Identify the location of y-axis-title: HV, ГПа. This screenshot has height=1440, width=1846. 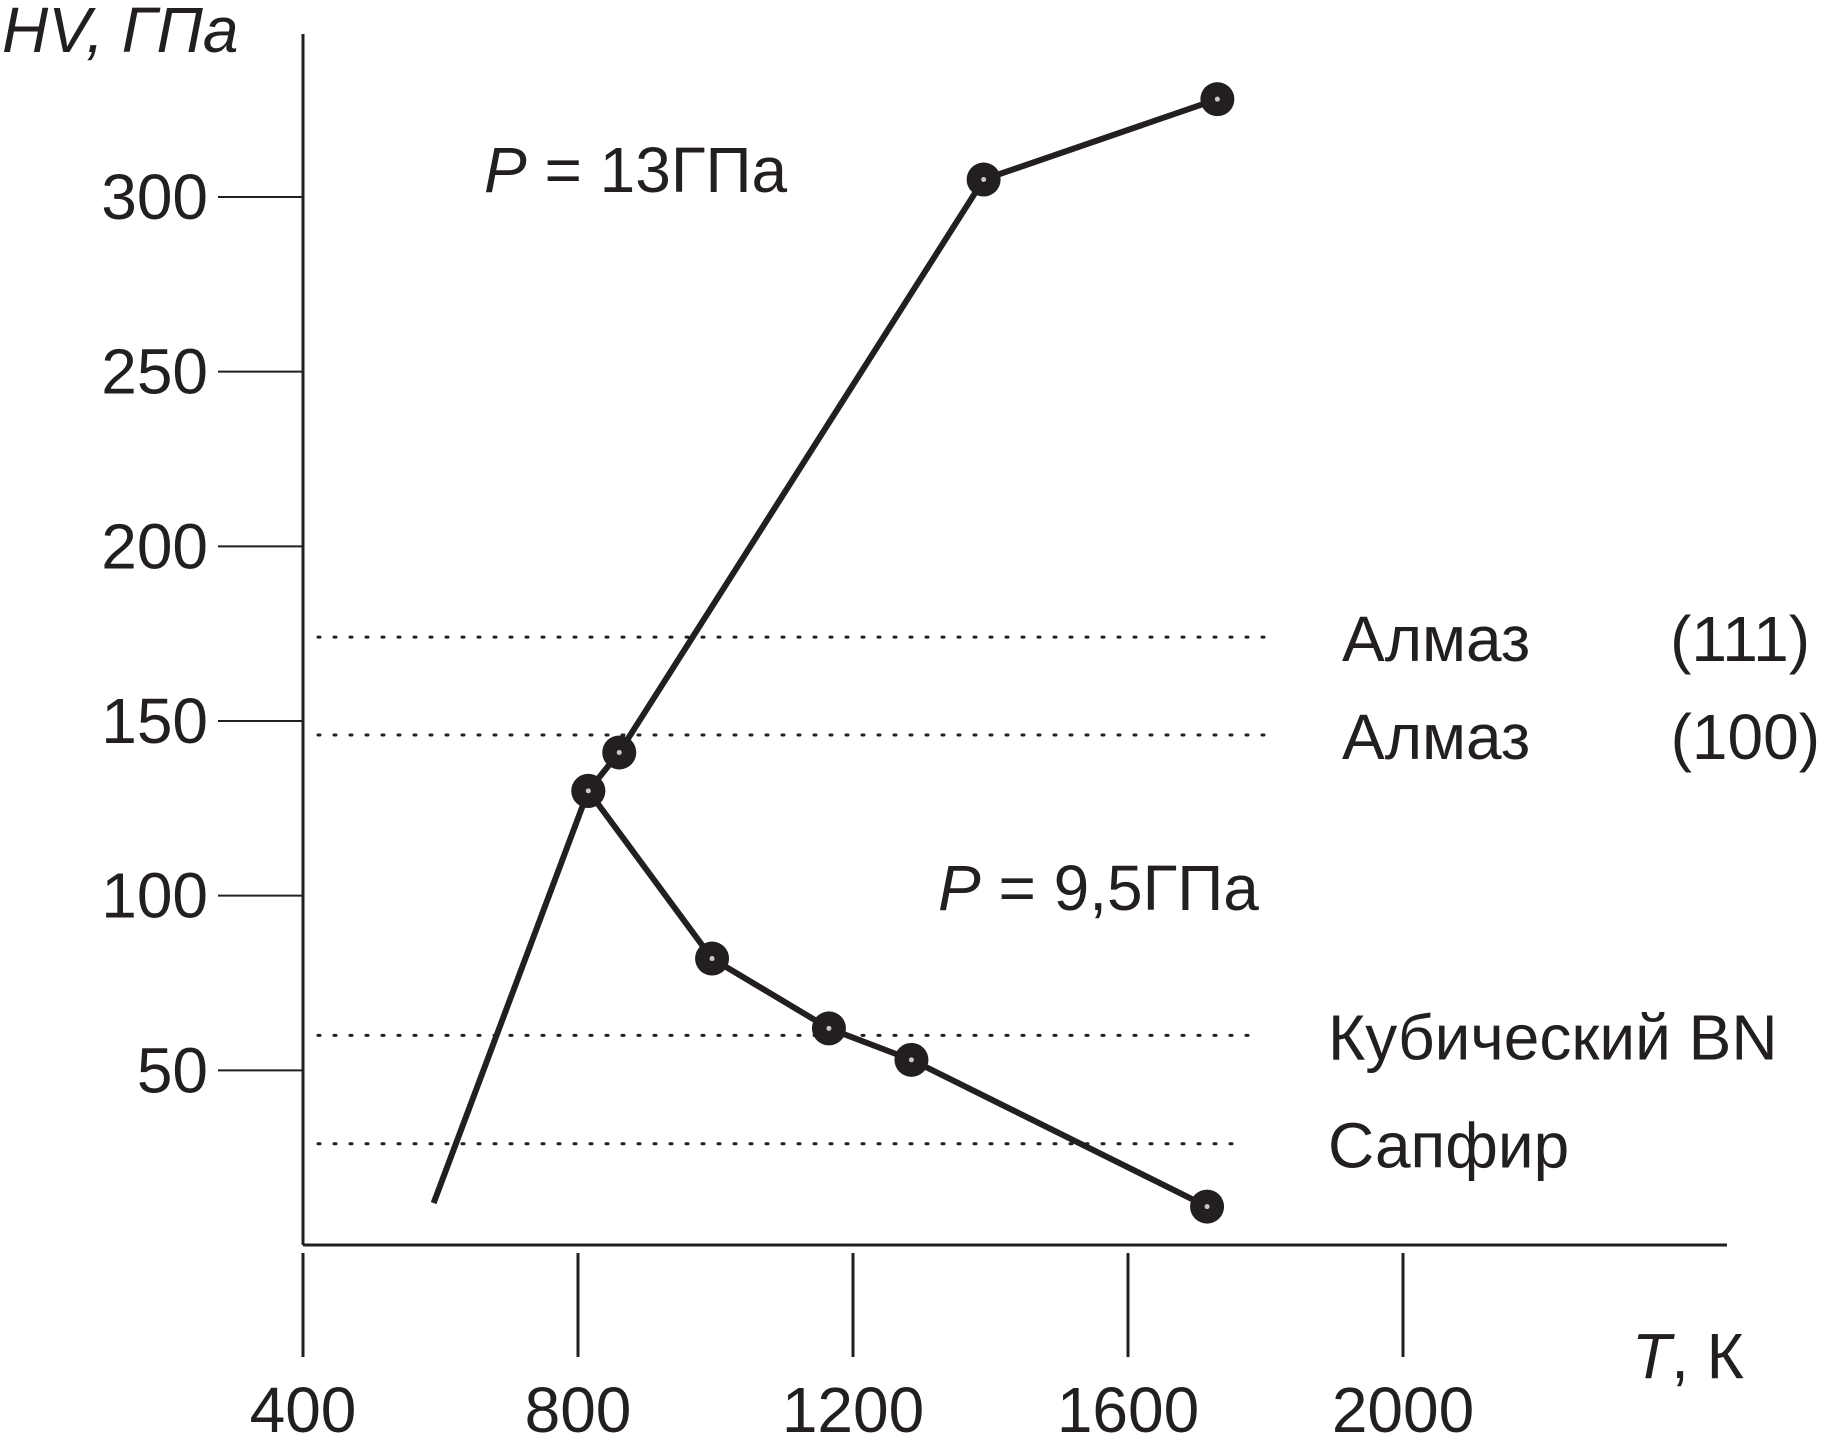
(120, 33).